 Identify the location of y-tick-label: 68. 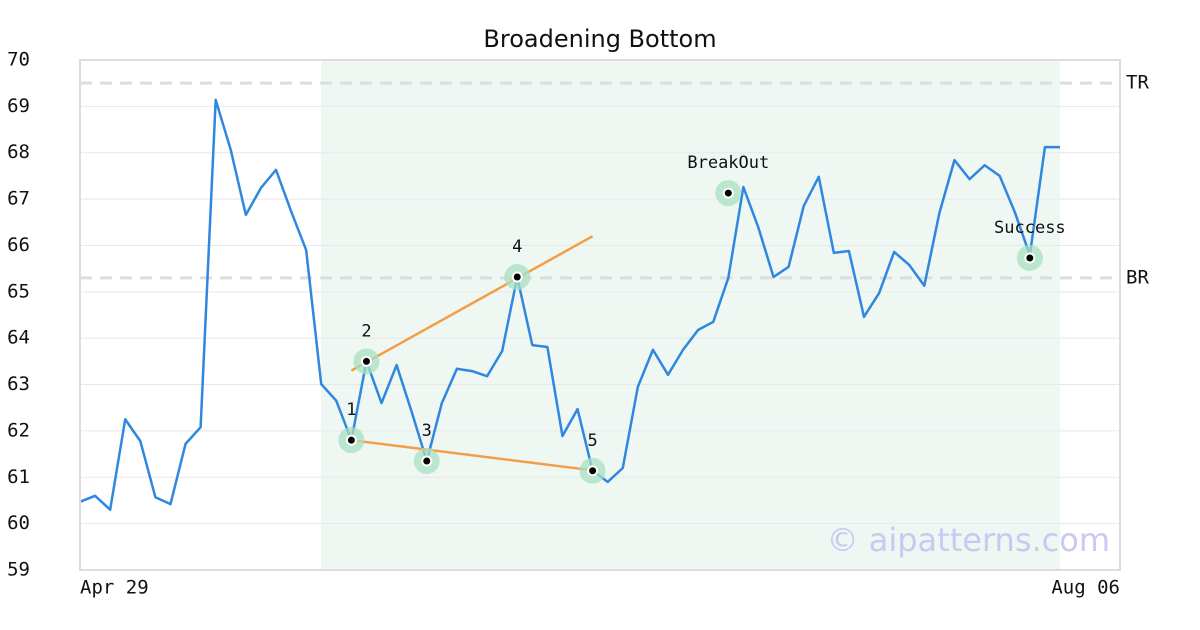
(18, 152).